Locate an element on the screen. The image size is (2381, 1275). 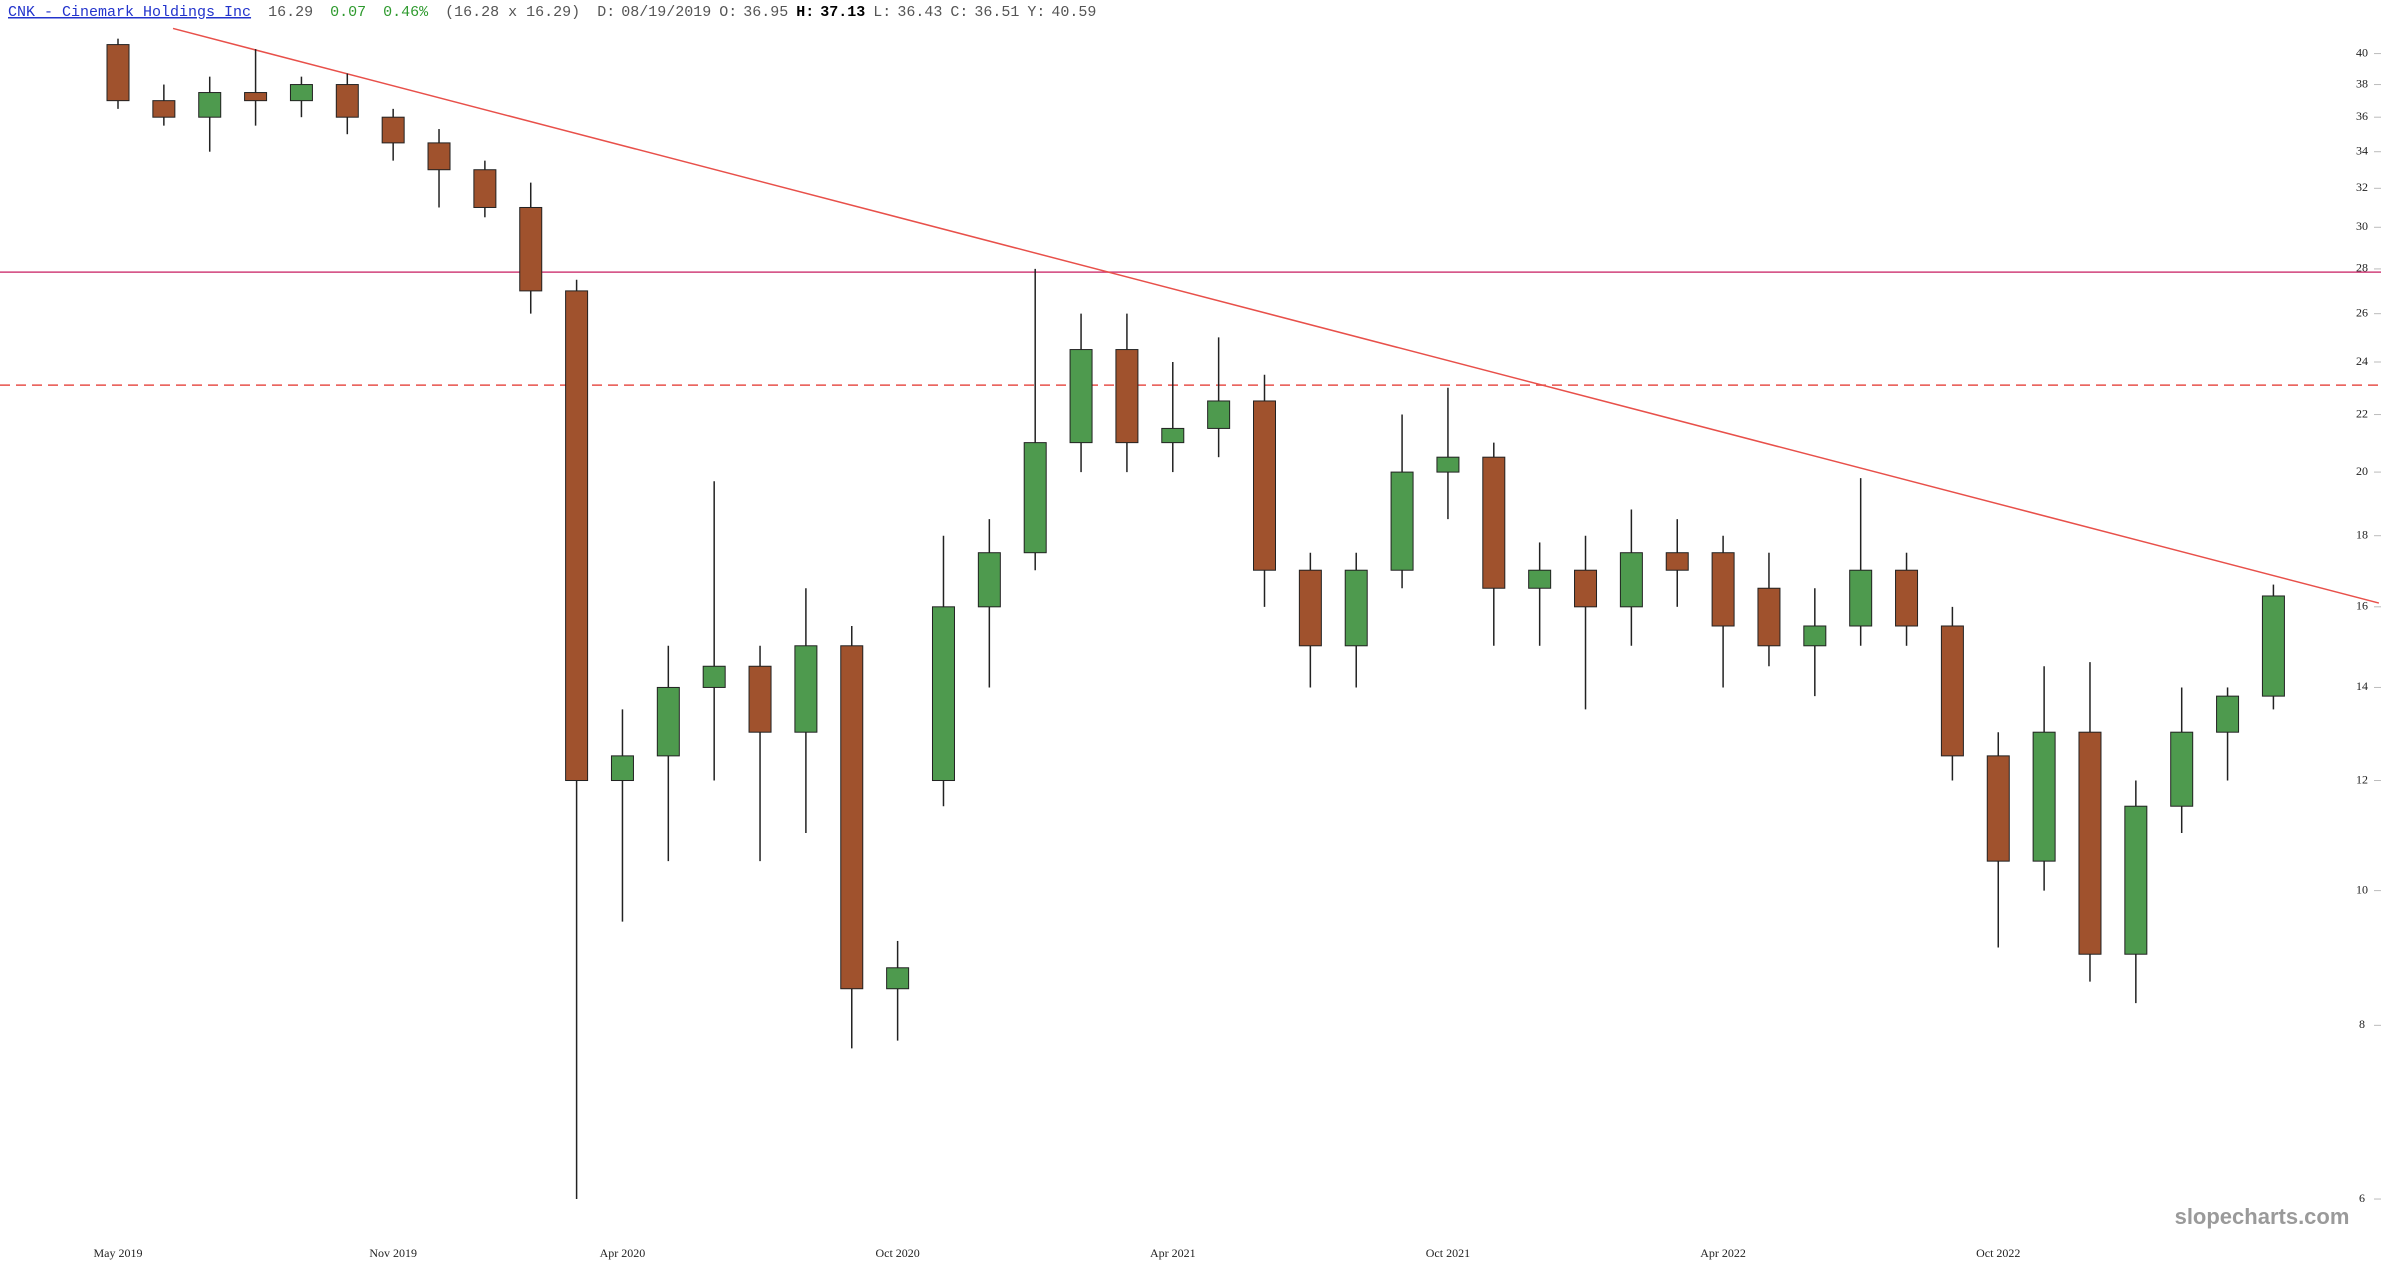
y-tick-label: 22 is located at coordinates (2362, 413).